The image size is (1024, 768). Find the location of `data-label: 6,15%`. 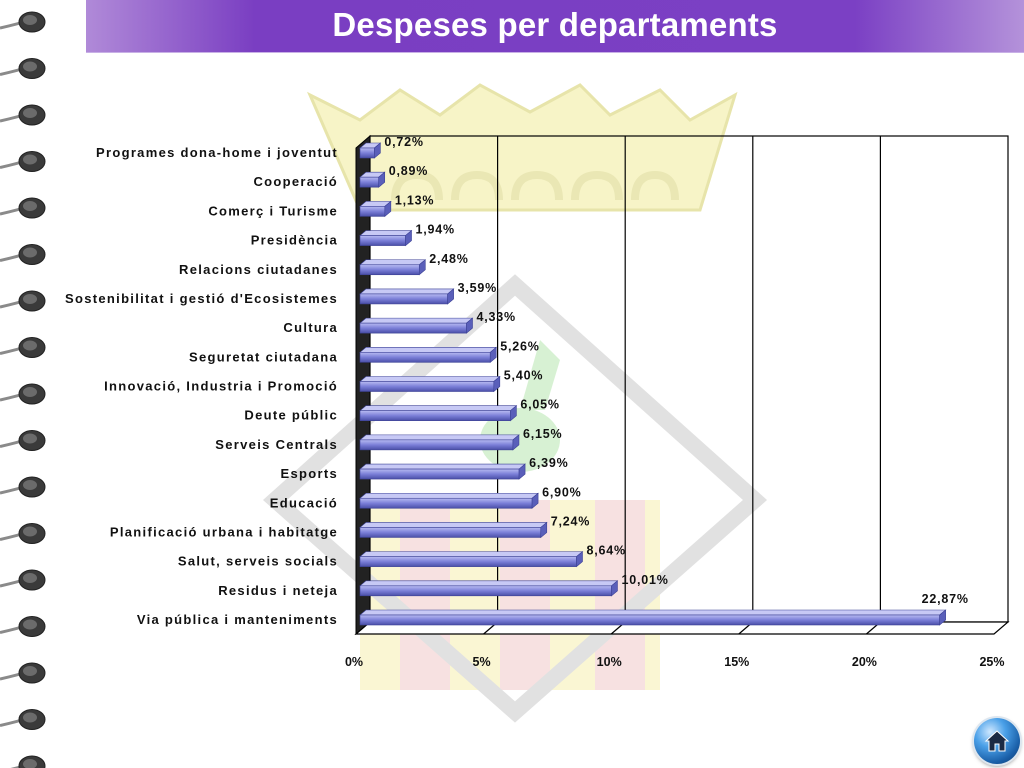

data-label: 6,15% is located at coordinates (542, 434).